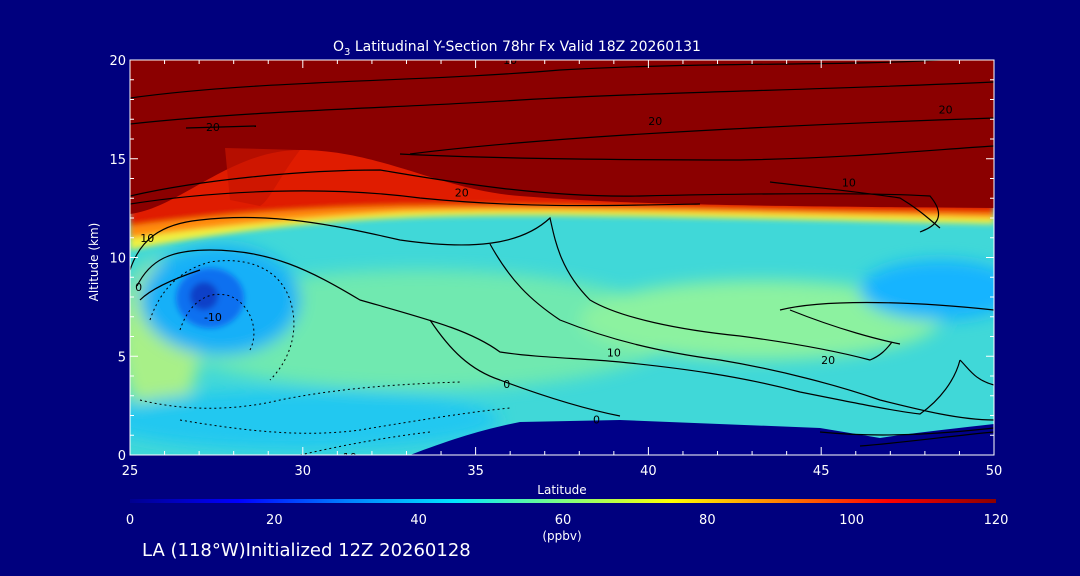 This screenshot has height=576, width=1080. Describe the element at coordinates (561, 490) in the screenshot. I see `x-axis-label: Latitude` at that location.